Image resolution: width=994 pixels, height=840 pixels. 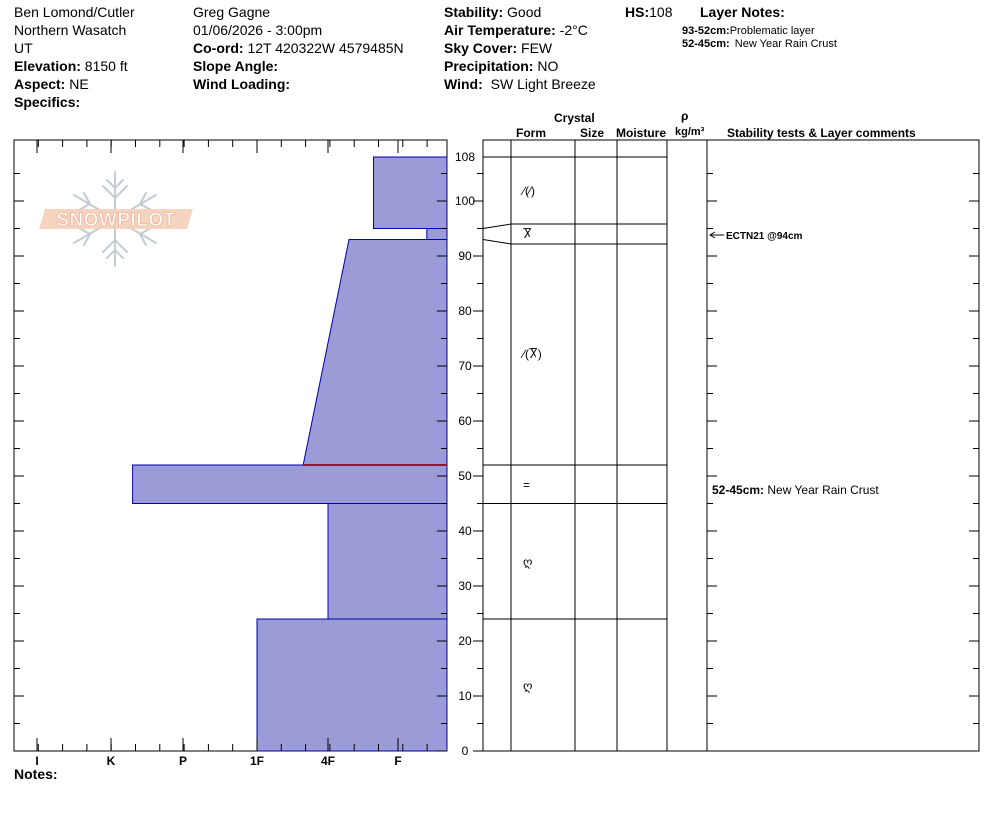 What do you see at coordinates (742, 12) in the screenshot?
I see `layer-notes-label: Layer Notes:` at bounding box center [742, 12].